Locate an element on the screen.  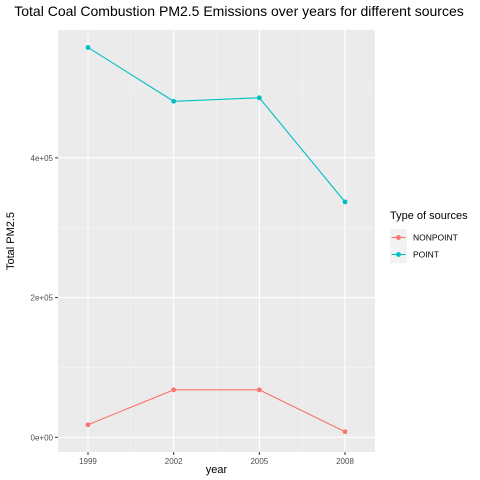
y-tick-label: 4e+05 is located at coordinates (42, 158).